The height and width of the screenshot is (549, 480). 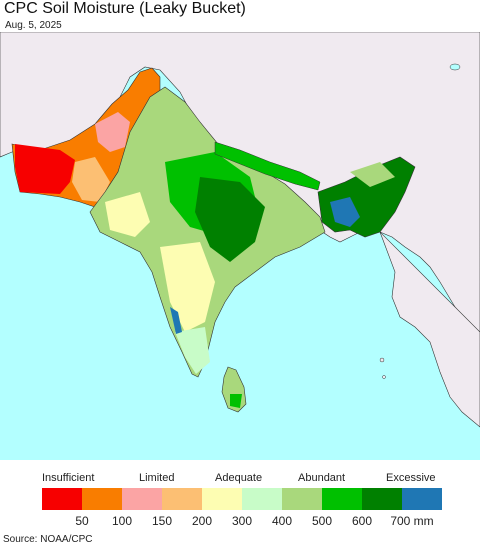 I want to click on legend-abundant: Abundant, so click(x=322, y=478).